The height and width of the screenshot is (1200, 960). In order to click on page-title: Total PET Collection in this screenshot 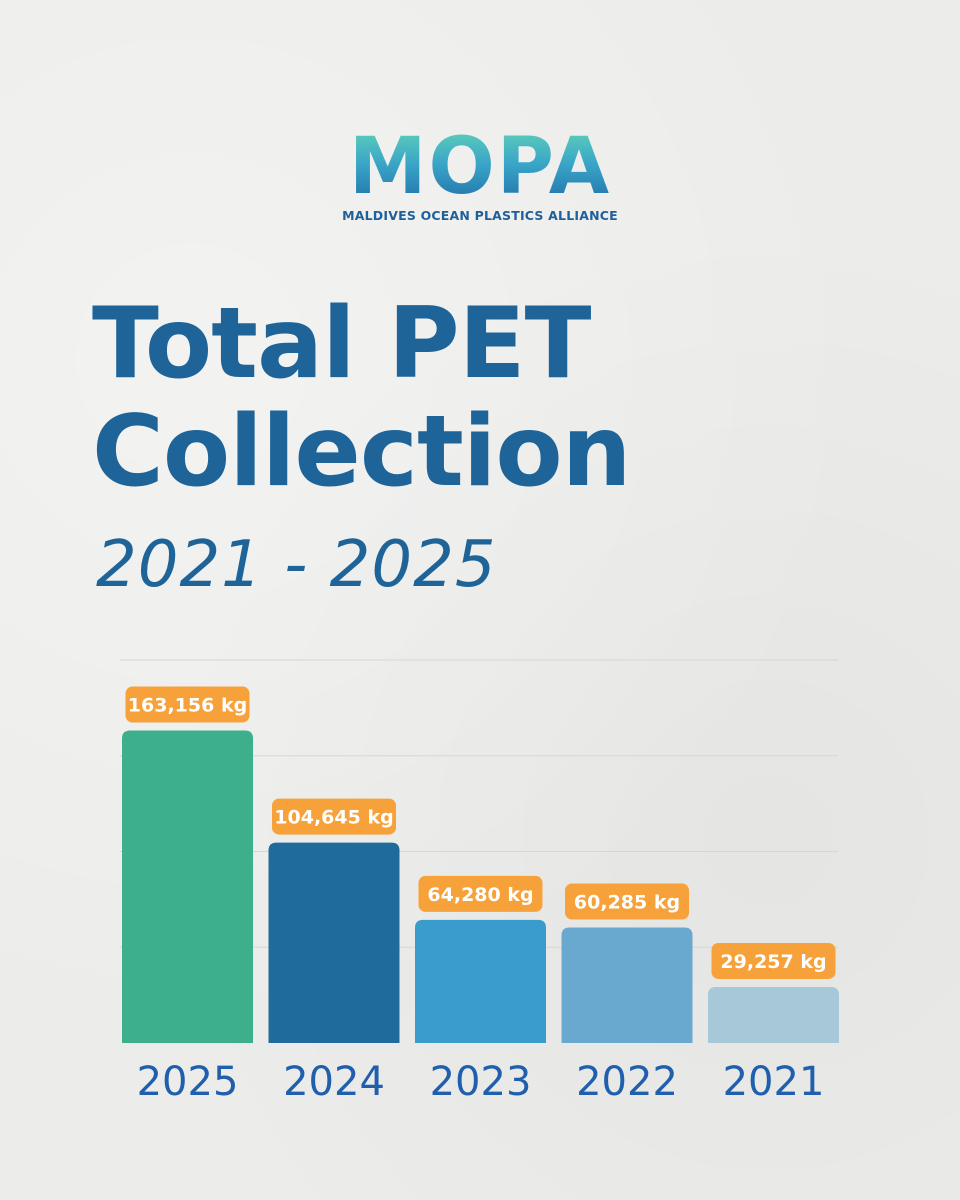, I will do `click(362, 398)`.